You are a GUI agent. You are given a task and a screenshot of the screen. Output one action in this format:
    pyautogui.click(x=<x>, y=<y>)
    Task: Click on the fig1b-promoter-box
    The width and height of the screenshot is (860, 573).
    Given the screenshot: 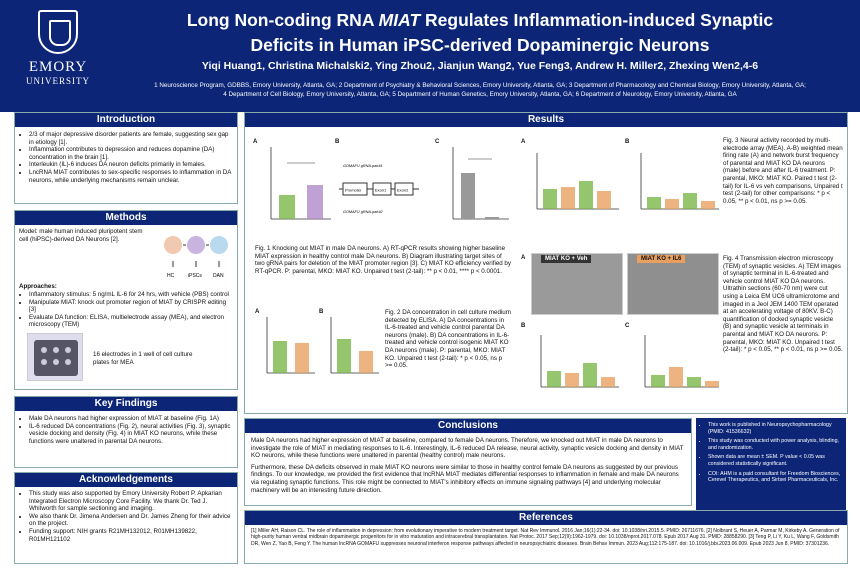 What is the action you would take?
    pyautogui.click(x=355, y=189)
    